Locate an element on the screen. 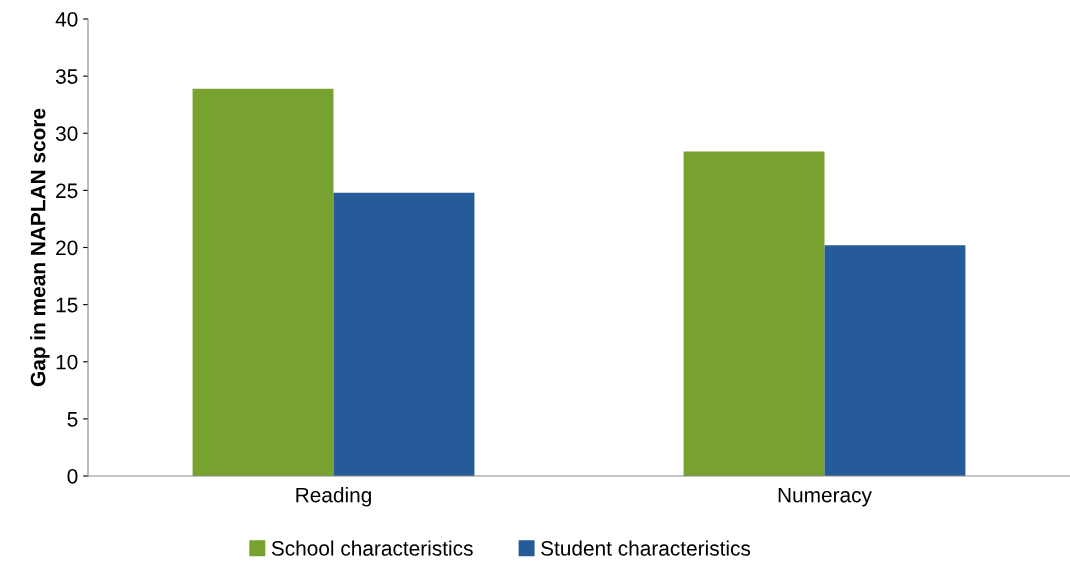 This screenshot has height=569, width=1070. y-tick-label: 20 is located at coordinates (67, 248).